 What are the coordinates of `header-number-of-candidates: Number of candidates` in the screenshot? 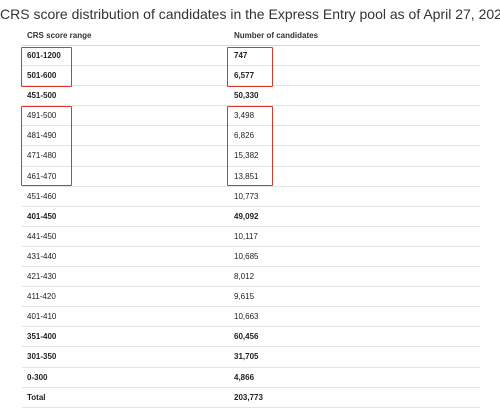 It's located at (276, 35).